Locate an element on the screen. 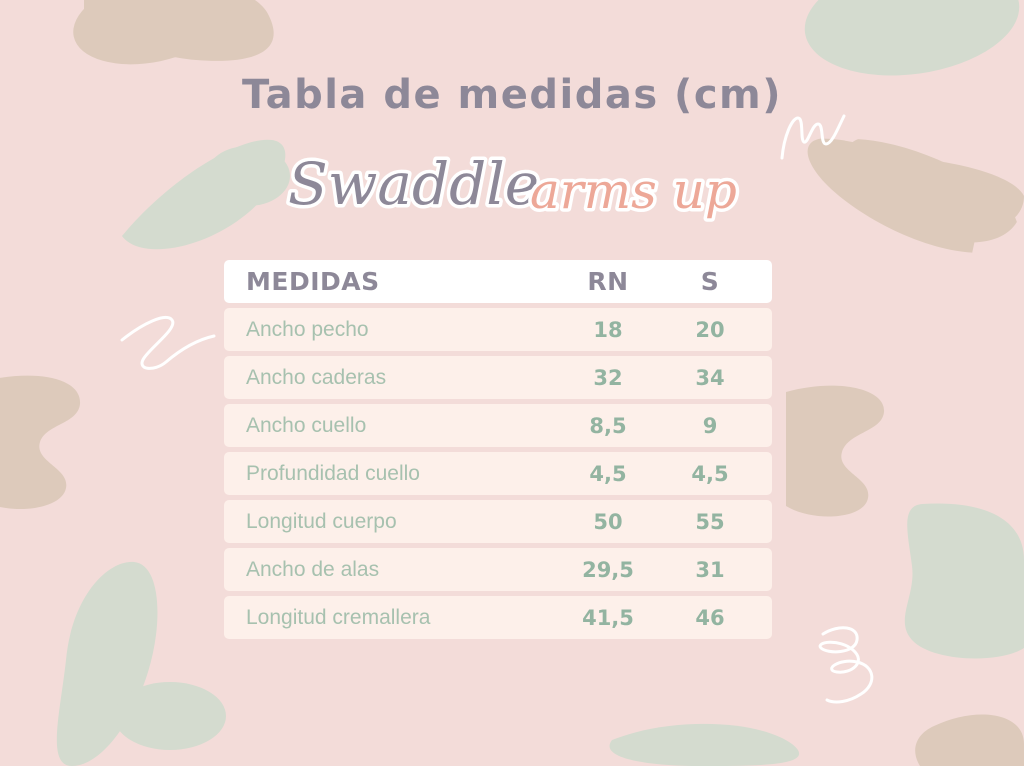 The height and width of the screenshot is (766, 1024). row-label: Ancho de alas is located at coordinates (313, 569).